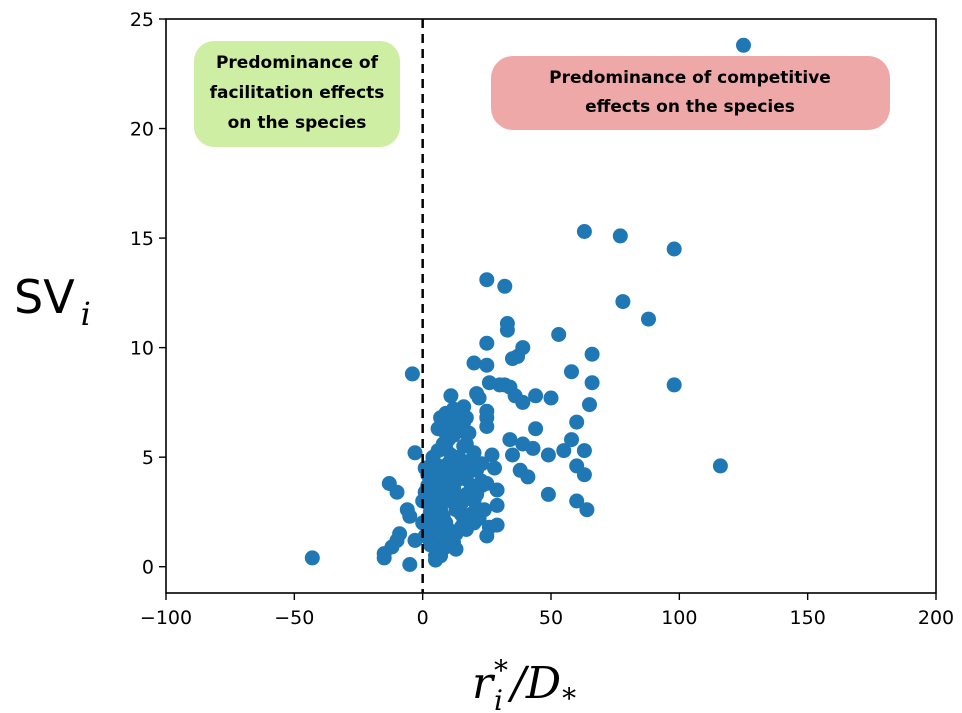 The width and height of the screenshot is (962, 713). I want to click on y-axis-label-main: SV, so click(44, 297).